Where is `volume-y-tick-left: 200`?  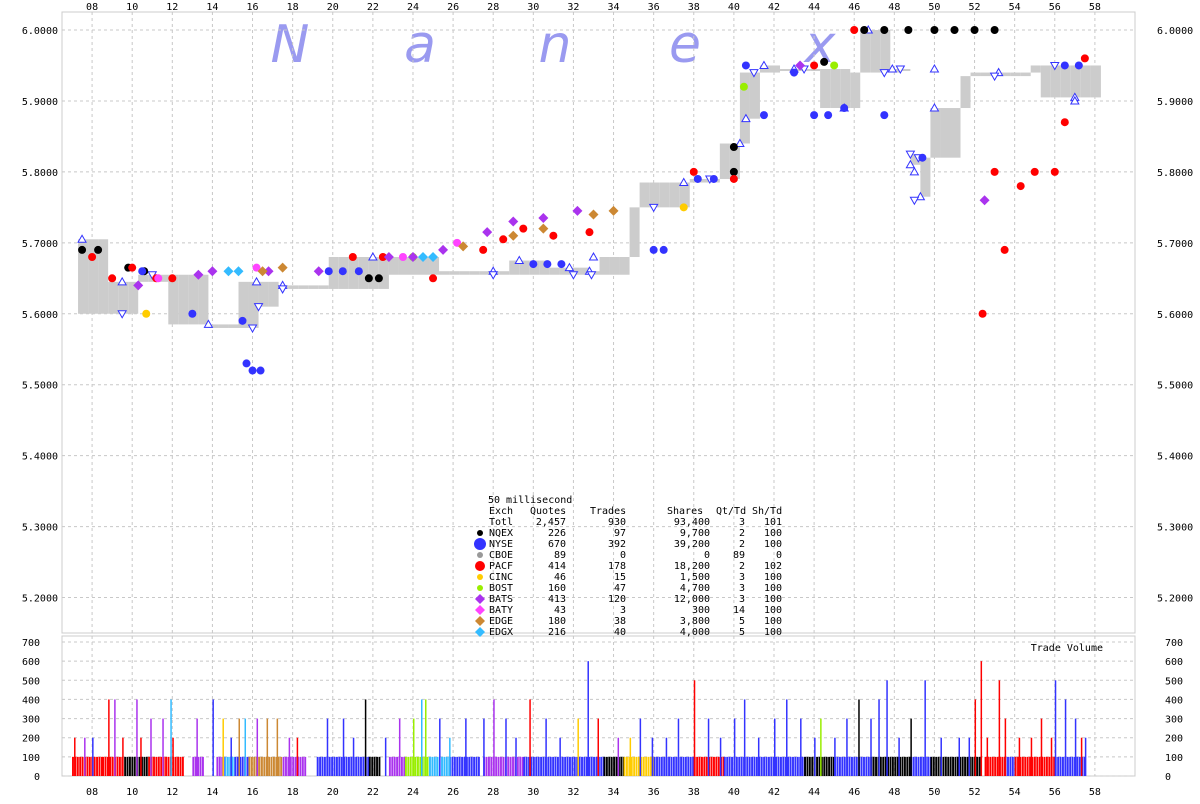
volume-y-tick-left: 200 is located at coordinates (31, 739).